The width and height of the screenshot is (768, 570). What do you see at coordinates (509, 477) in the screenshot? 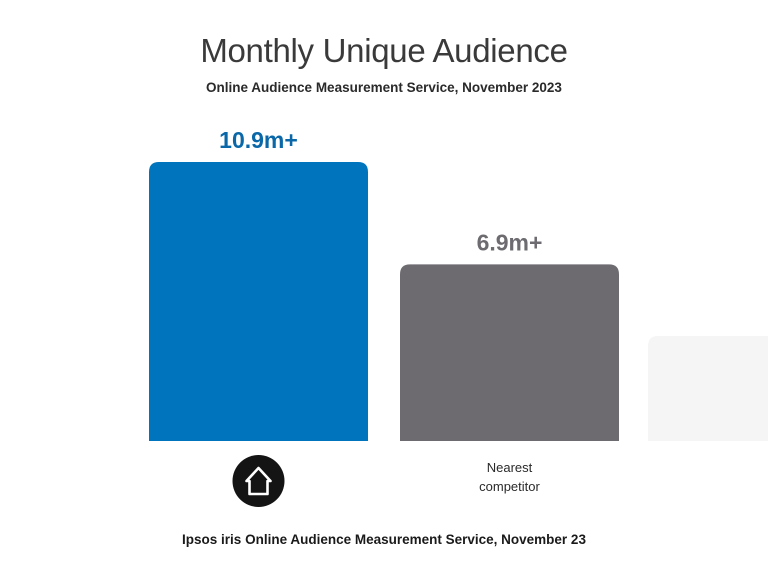
I see `category-label-2: Nearest competitor` at bounding box center [509, 477].